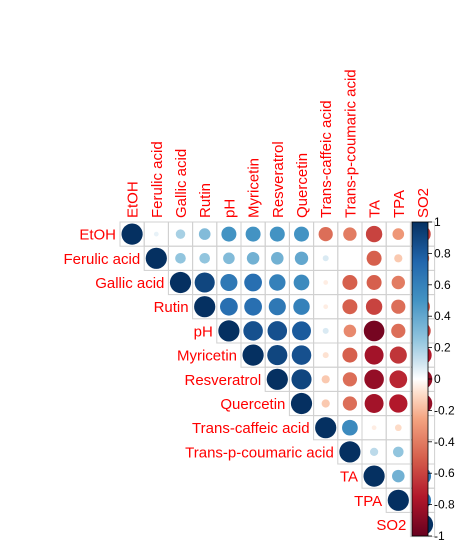  What do you see at coordinates (254, 188) in the screenshot?
I see `col-label-myricetin: Myricetin` at bounding box center [254, 188].